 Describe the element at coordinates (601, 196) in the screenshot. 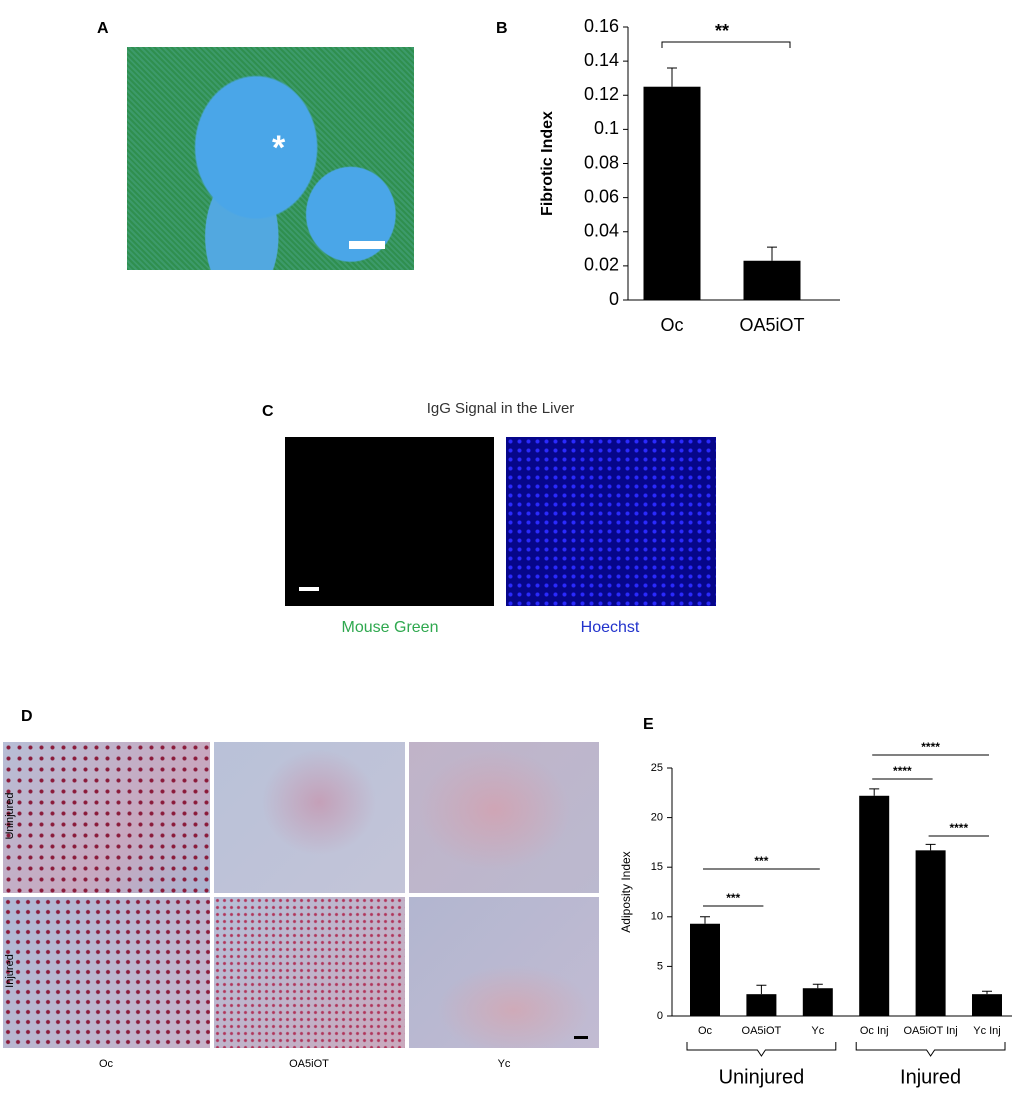

I see `y-tick-label: 0.06` at that location.